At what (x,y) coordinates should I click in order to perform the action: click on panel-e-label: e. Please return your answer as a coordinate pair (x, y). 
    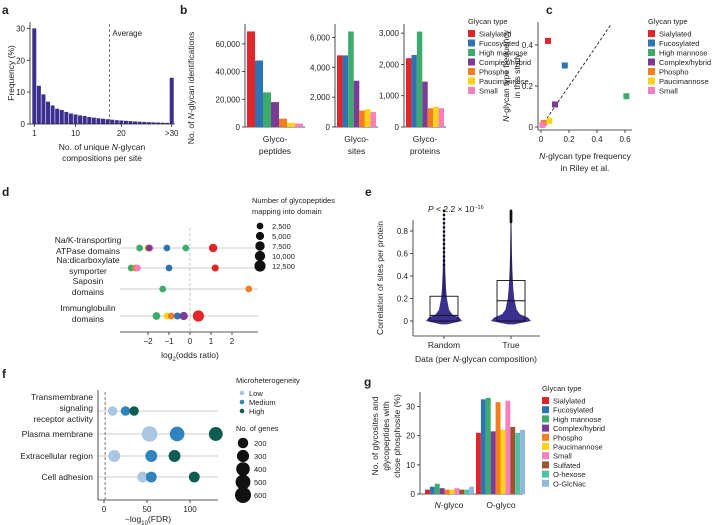
    Looking at the image, I should click on (368, 192).